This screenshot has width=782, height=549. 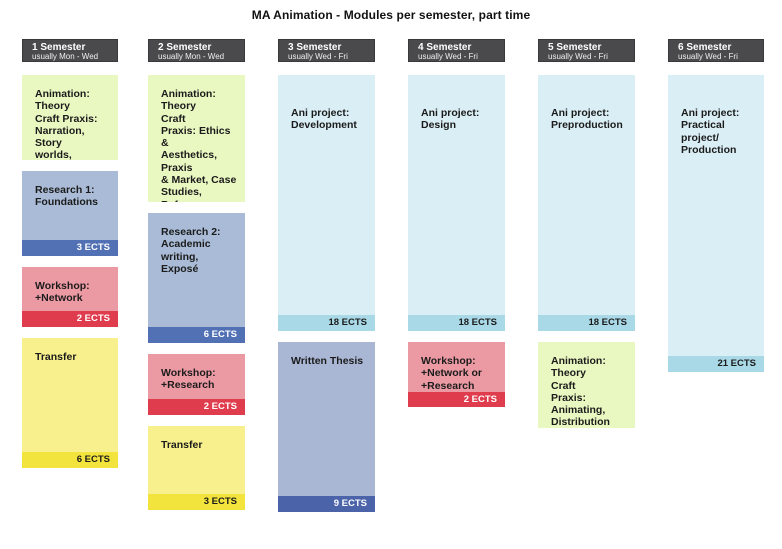 What do you see at coordinates (326, 203) in the screenshot?
I see `card-ani-project-development: Ani project: Development 18 ECTS` at bounding box center [326, 203].